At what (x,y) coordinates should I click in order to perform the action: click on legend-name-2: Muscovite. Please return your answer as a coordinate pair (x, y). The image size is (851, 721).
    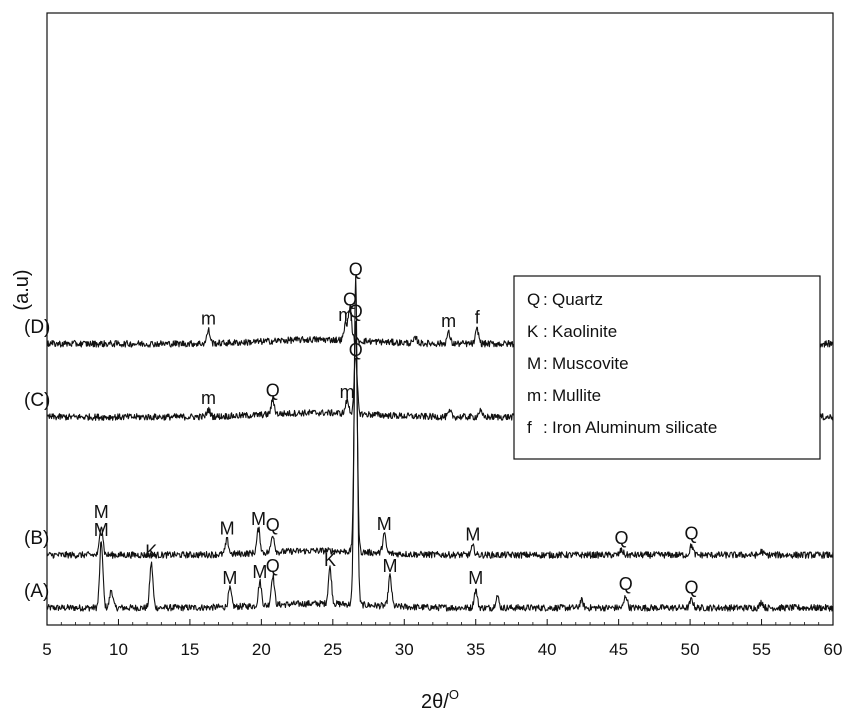
    Looking at the image, I should click on (590, 363).